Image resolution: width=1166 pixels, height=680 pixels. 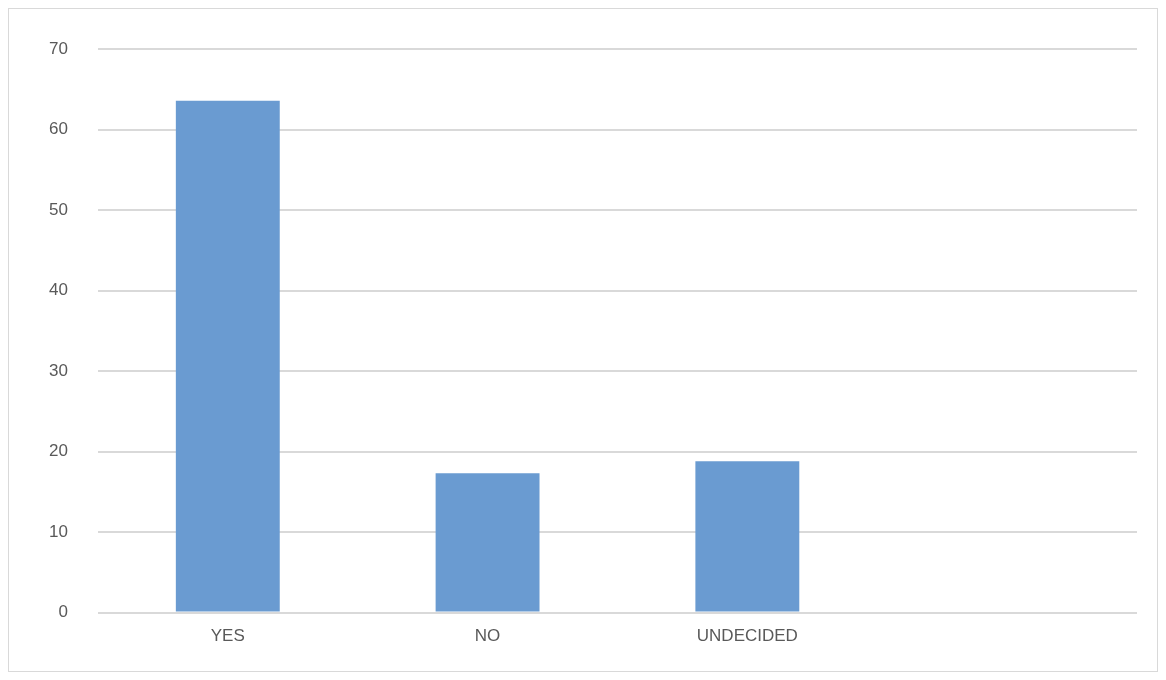 What do you see at coordinates (58, 531) in the screenshot?
I see `y-tick-label: 10` at bounding box center [58, 531].